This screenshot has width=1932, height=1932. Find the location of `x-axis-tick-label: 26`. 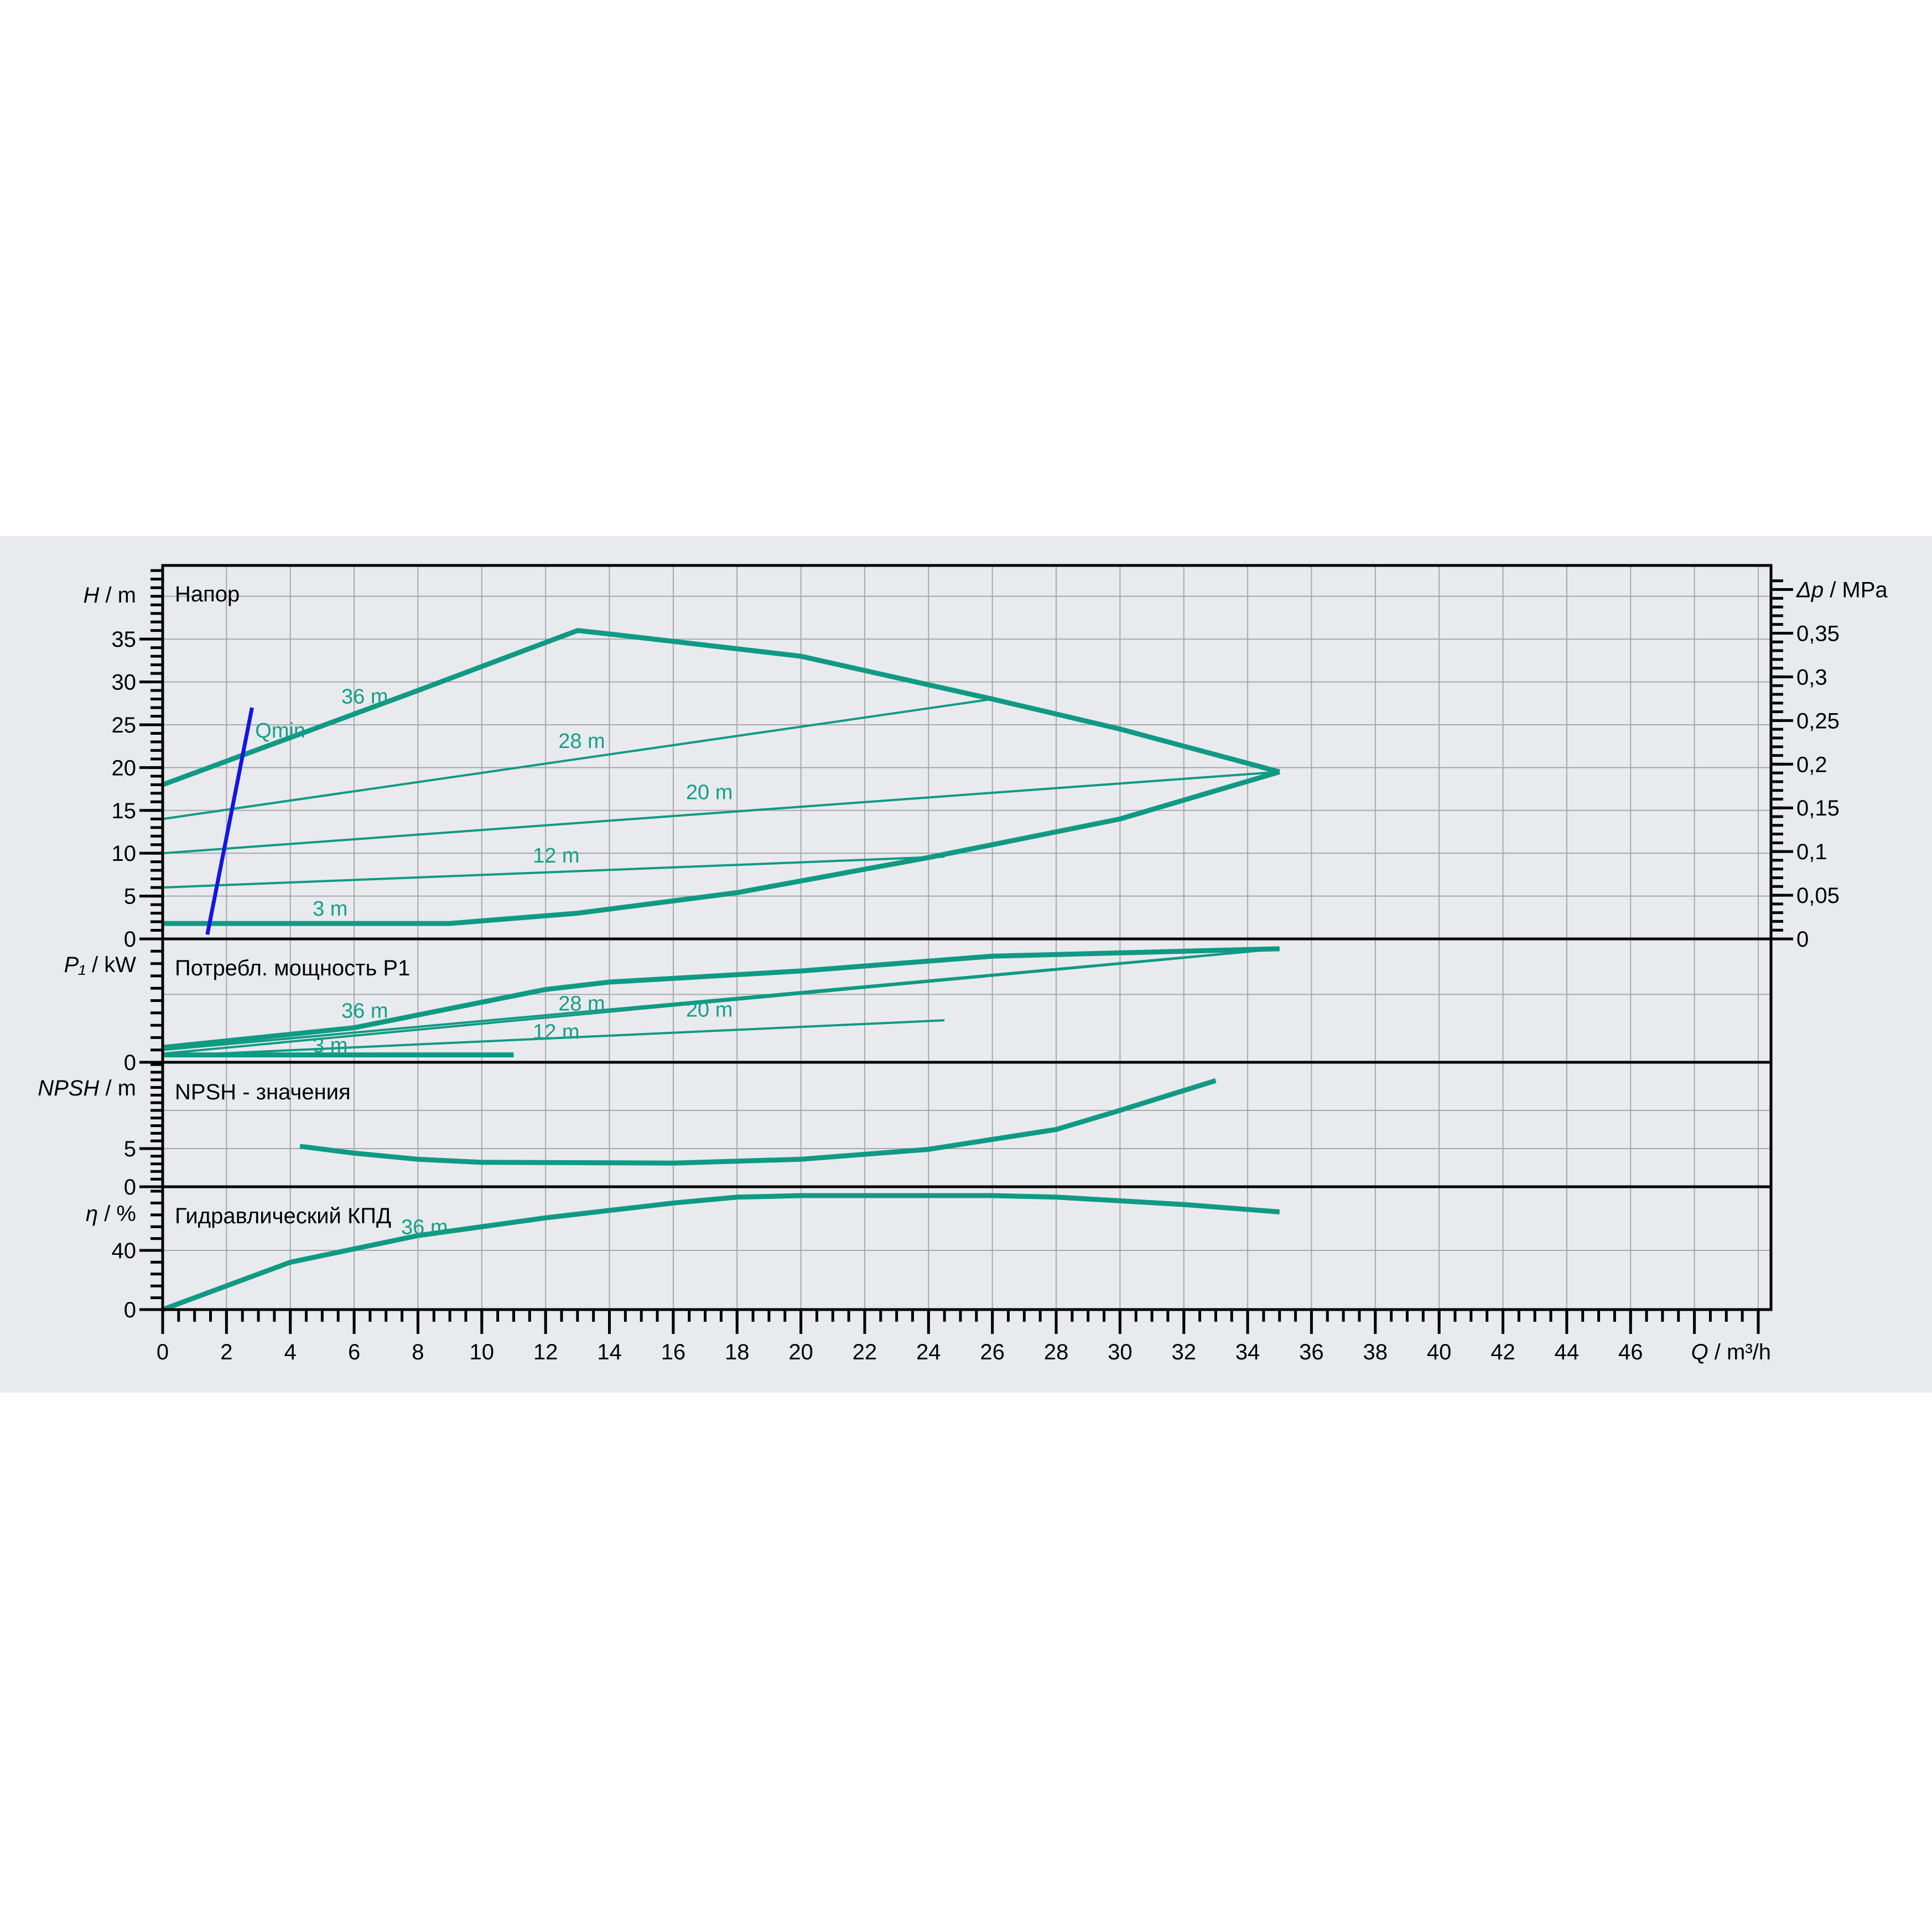

x-axis-tick-label: 26 is located at coordinates (992, 1352).